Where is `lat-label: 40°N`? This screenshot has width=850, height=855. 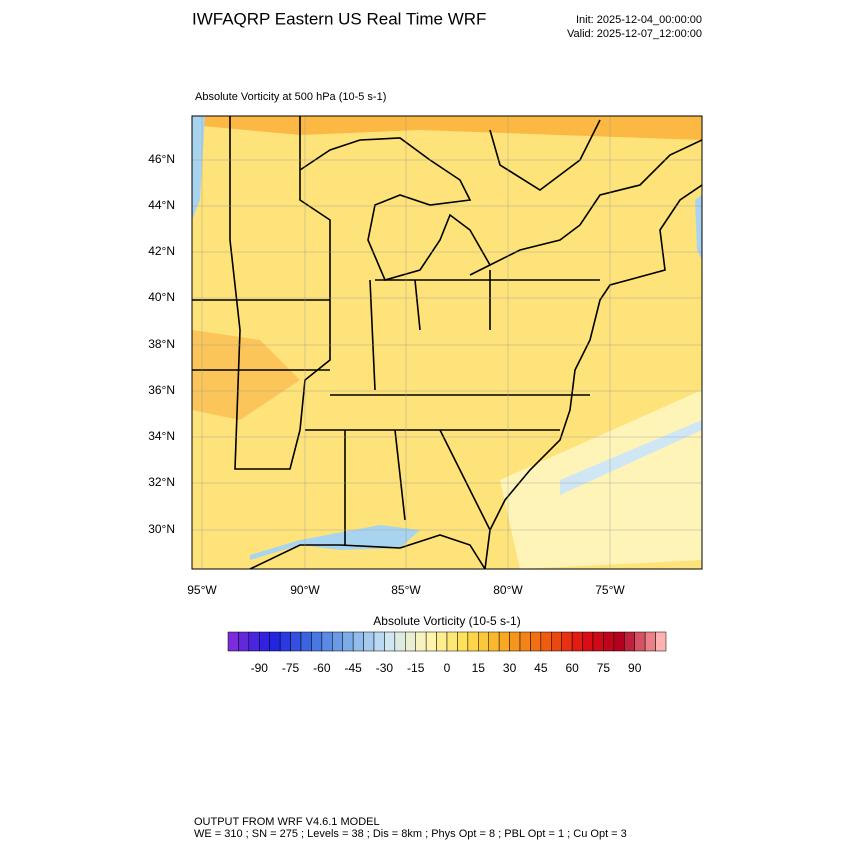 lat-label: 40°N is located at coordinates (161, 297).